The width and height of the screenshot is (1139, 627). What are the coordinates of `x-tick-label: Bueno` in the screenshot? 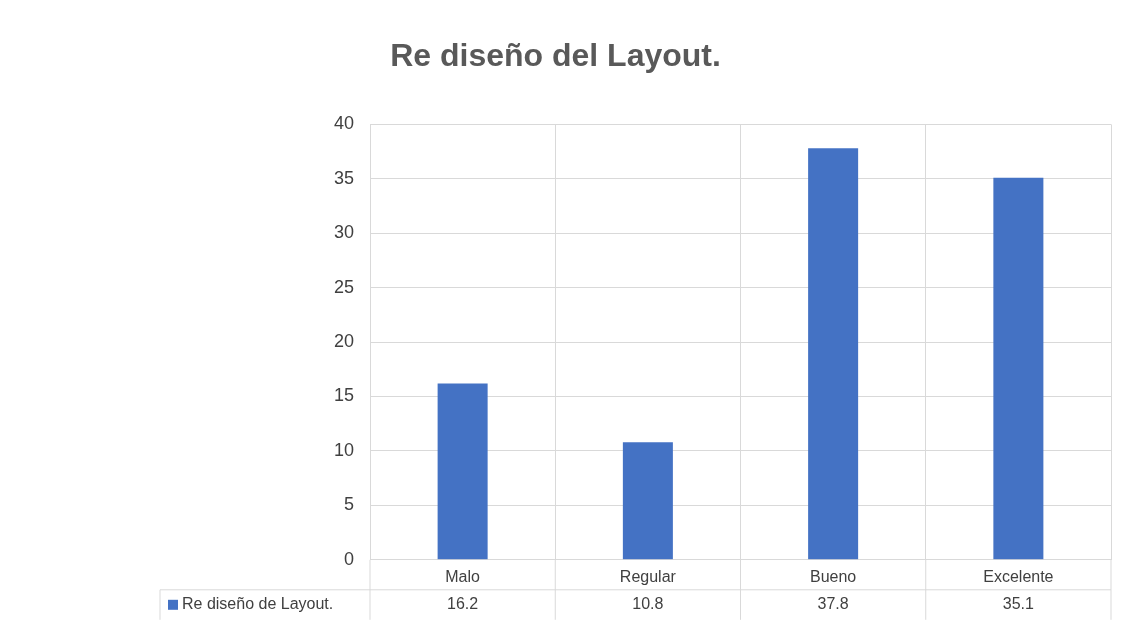 It's located at (833, 576).